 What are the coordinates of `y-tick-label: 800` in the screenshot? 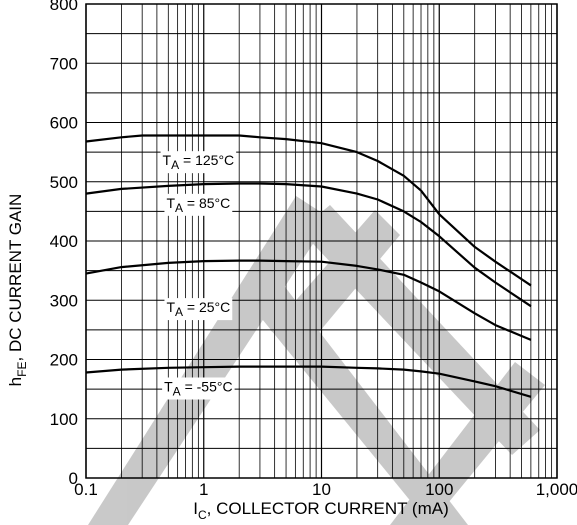 It's located at (64, 7).